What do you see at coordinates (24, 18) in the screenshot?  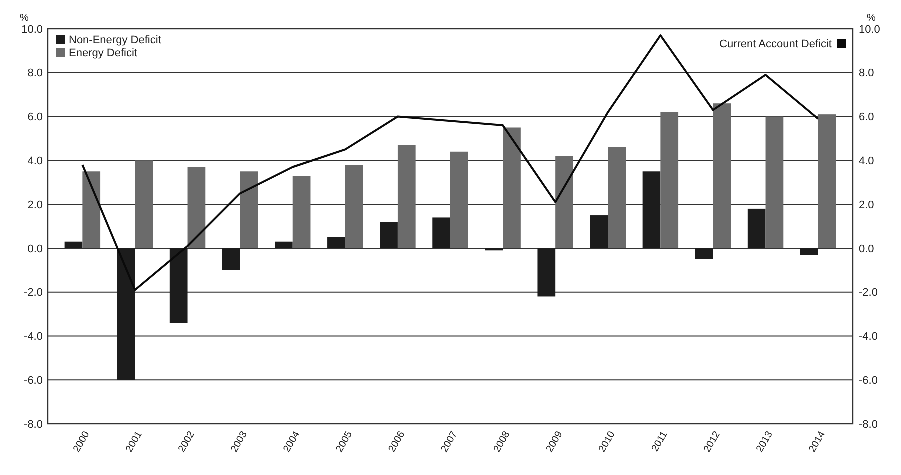 I see `y-axis-title: %` at bounding box center [24, 18].